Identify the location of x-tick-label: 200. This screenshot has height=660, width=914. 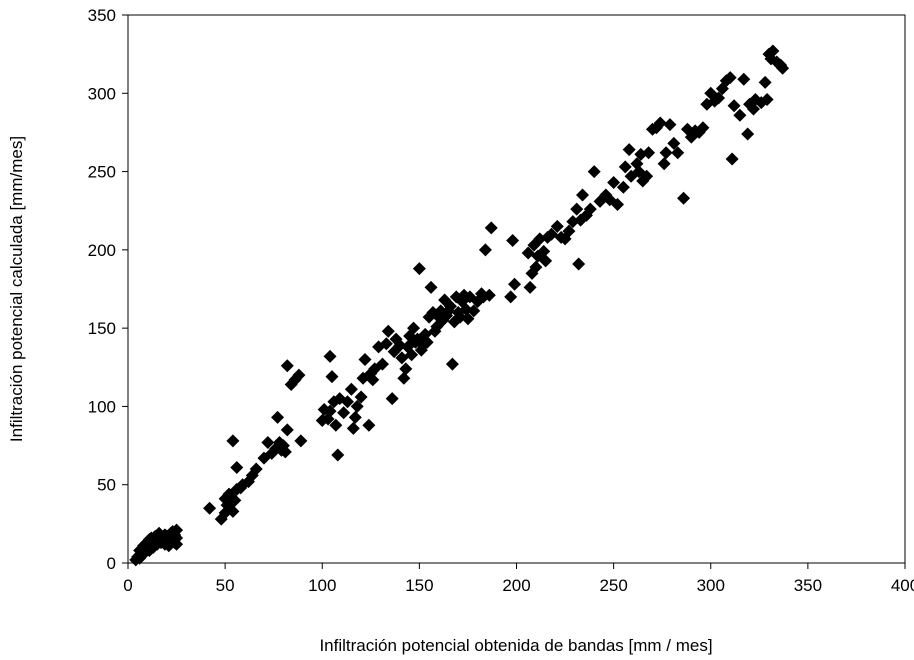
(516, 585).